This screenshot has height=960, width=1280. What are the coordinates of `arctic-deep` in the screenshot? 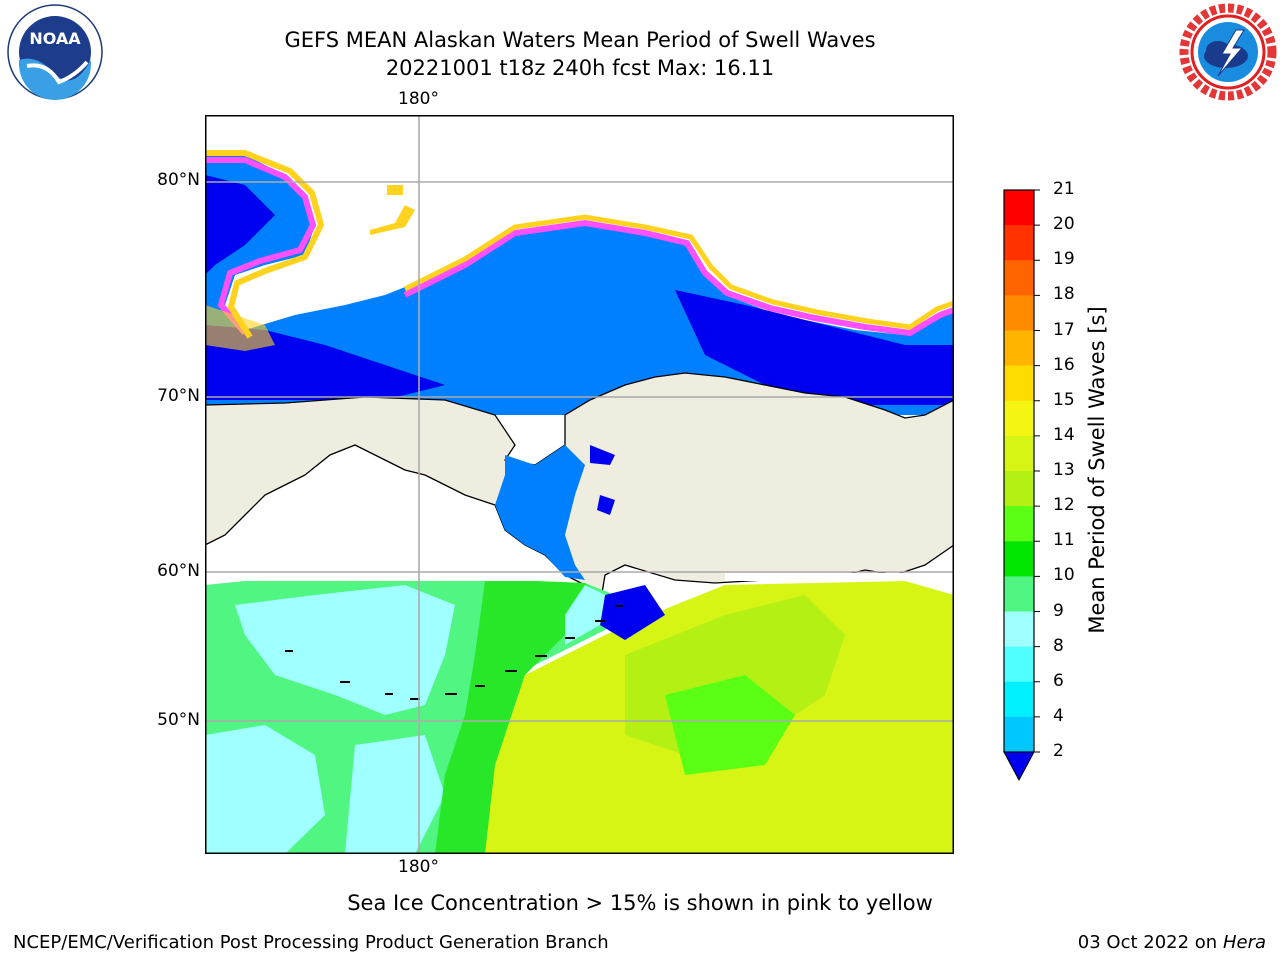 It's located at (240, 225).